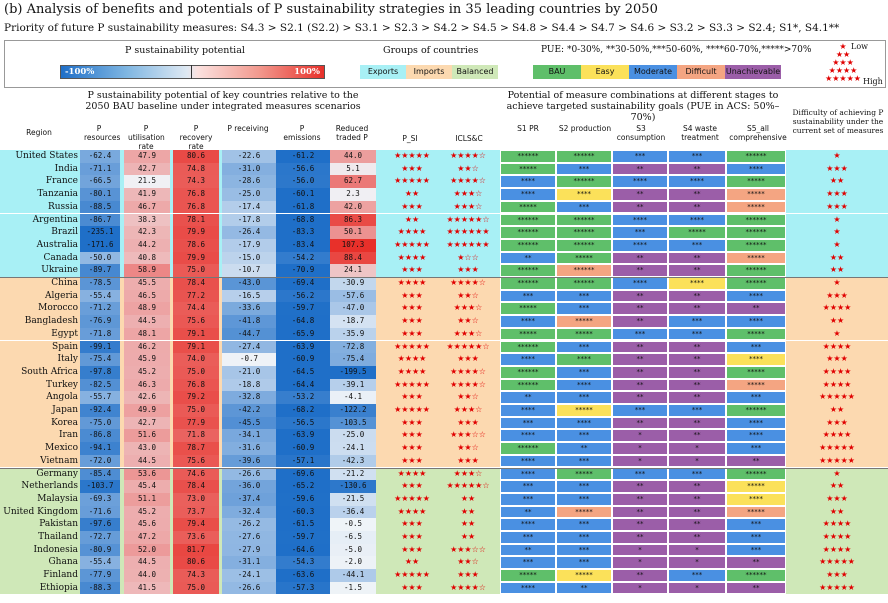  What do you see at coordinates (147, 270) in the screenshot?
I see `value-cell: 58.9` at bounding box center [147, 270].